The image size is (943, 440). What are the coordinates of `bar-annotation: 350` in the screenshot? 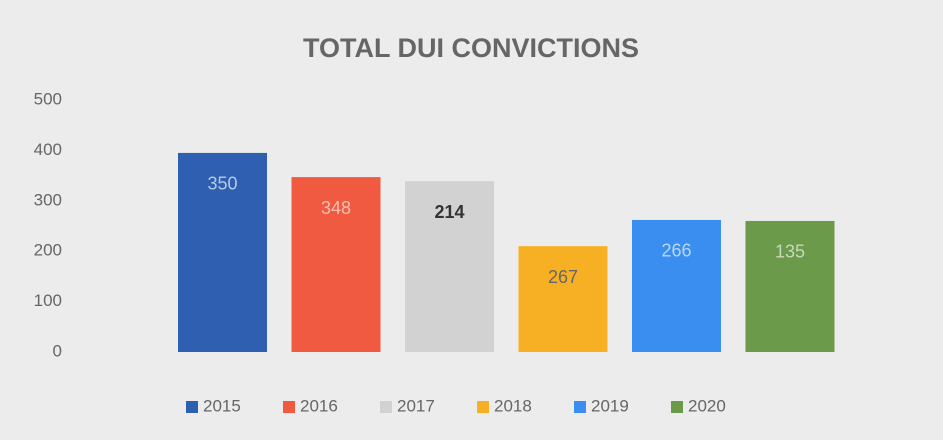 It's located at (222, 184).